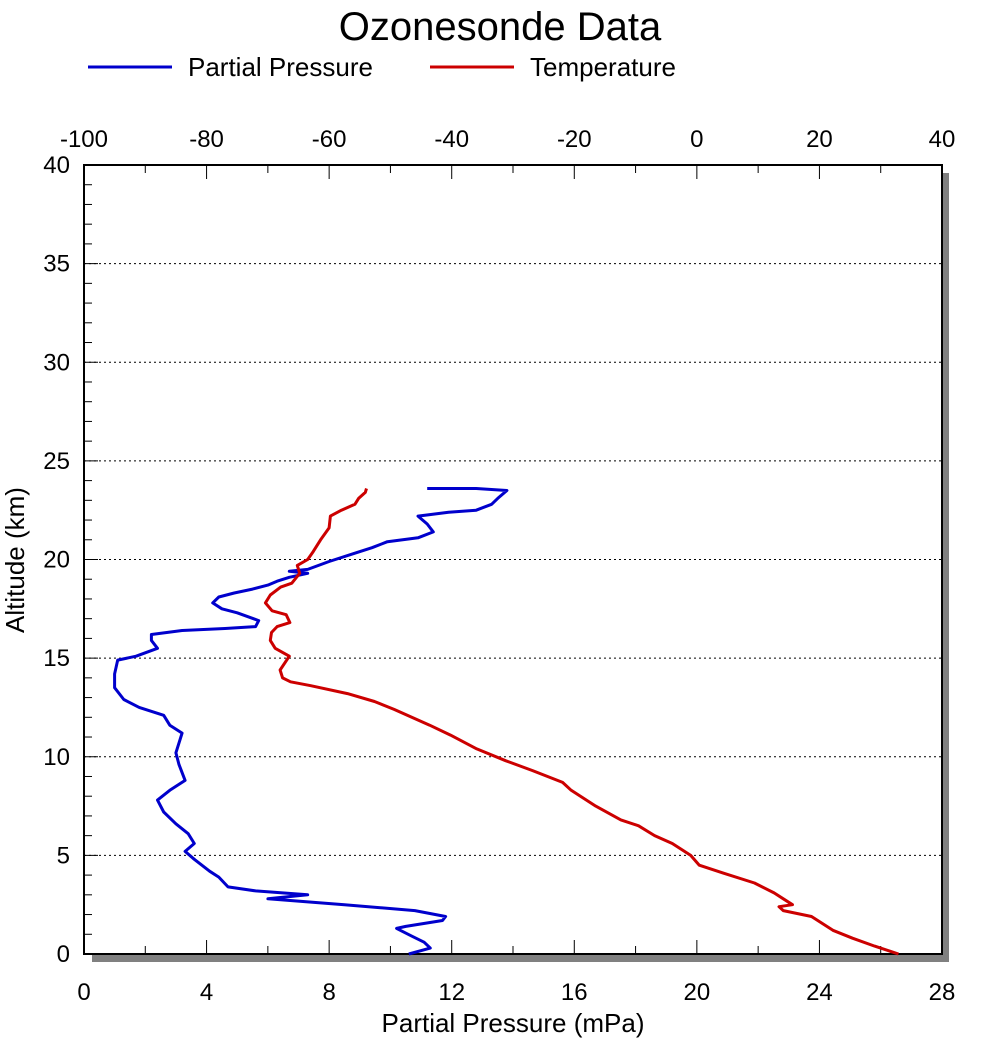 The image size is (1000, 1039). Describe the element at coordinates (603, 67) in the screenshot. I see `legend-label-temperature: Temperature` at that location.